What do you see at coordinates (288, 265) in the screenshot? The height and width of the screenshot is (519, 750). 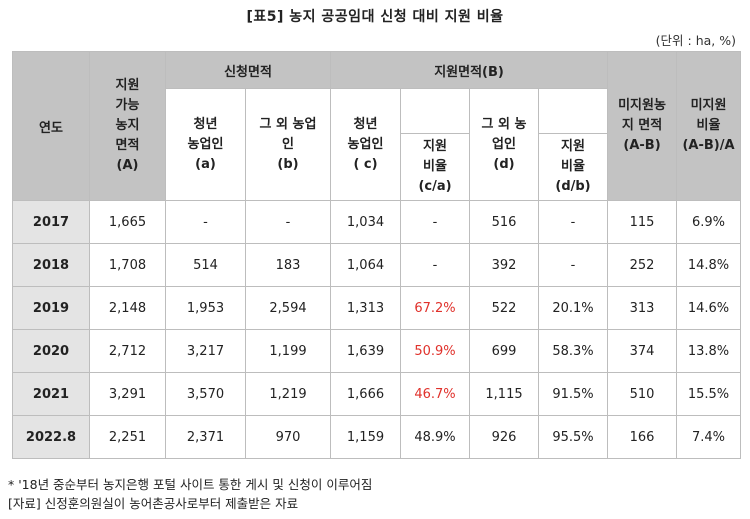 I see `cell-applied-other: 183` at bounding box center [288, 265].